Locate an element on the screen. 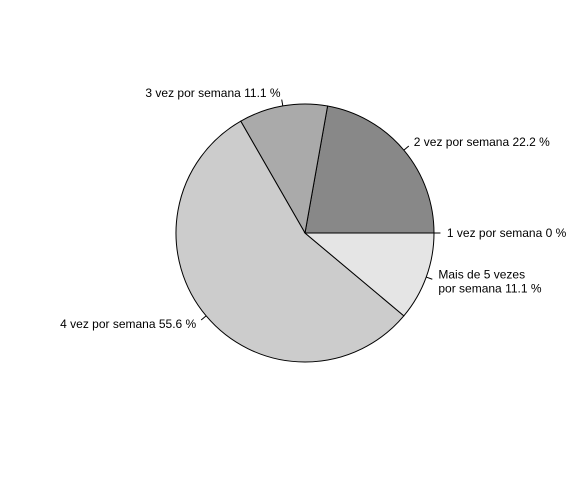 The image size is (580, 485). pie-label-1: 2 vez por semana 22.2 % is located at coordinates (482, 142).